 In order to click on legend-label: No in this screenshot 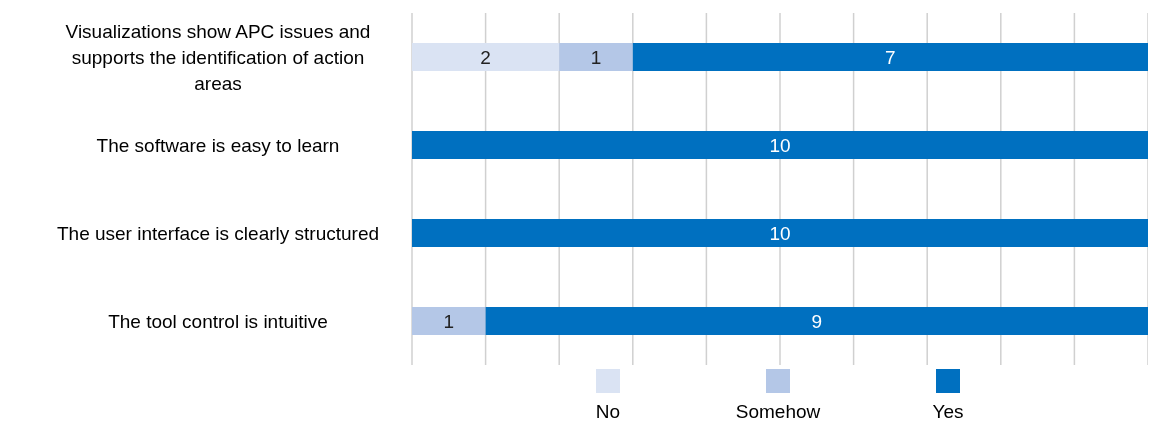, I will do `click(608, 412)`.